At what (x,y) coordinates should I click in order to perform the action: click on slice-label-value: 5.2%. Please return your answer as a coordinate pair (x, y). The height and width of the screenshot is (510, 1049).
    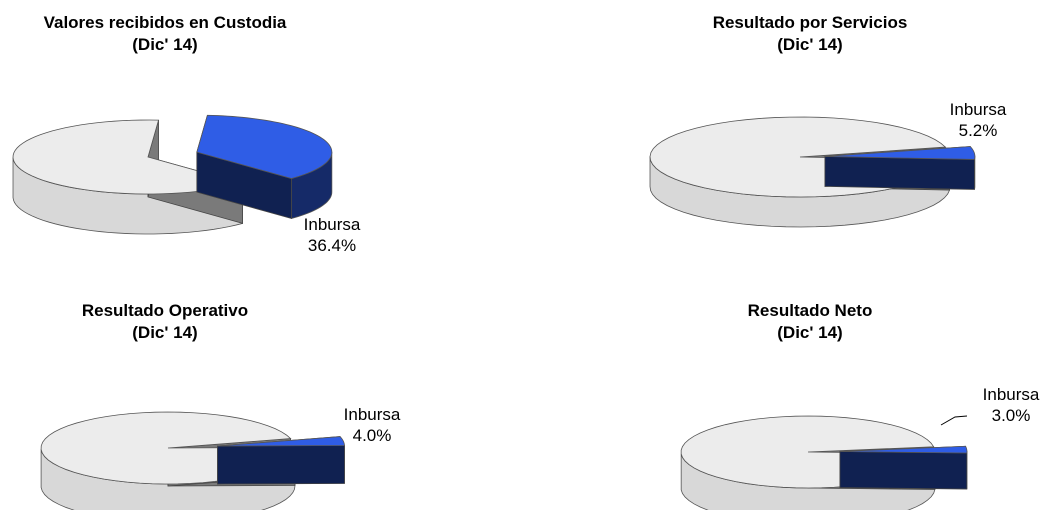
    Looking at the image, I should click on (978, 130).